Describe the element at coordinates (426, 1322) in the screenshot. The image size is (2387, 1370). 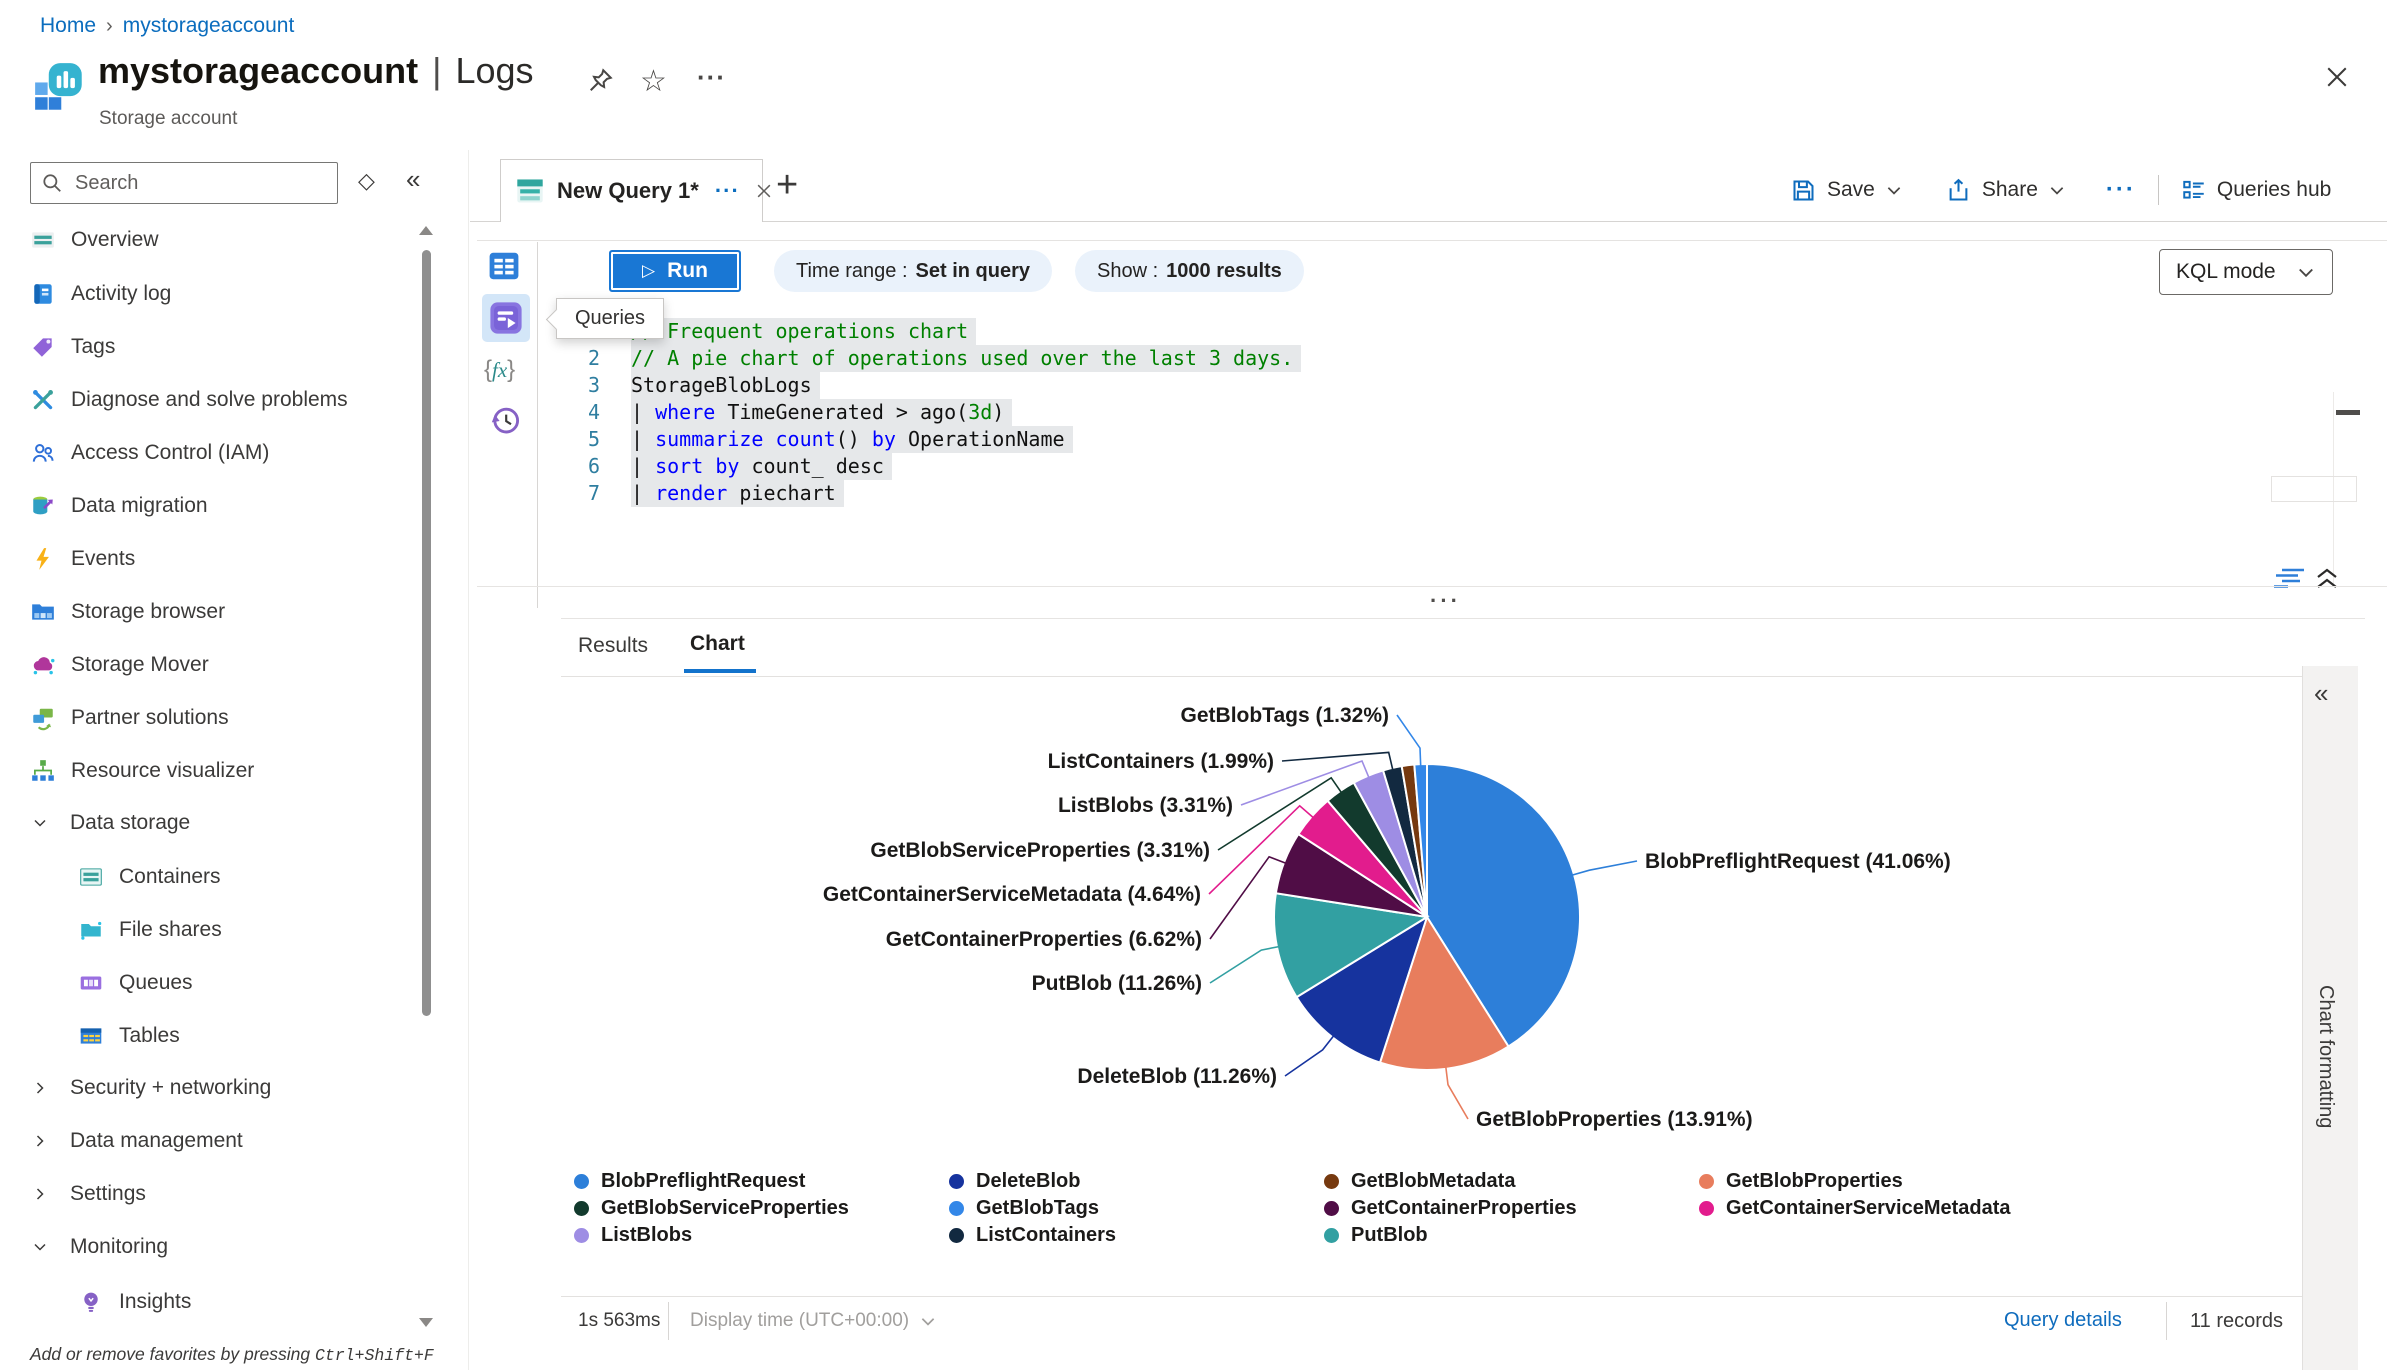
I see `scrollbar-down-arrow` at that location.